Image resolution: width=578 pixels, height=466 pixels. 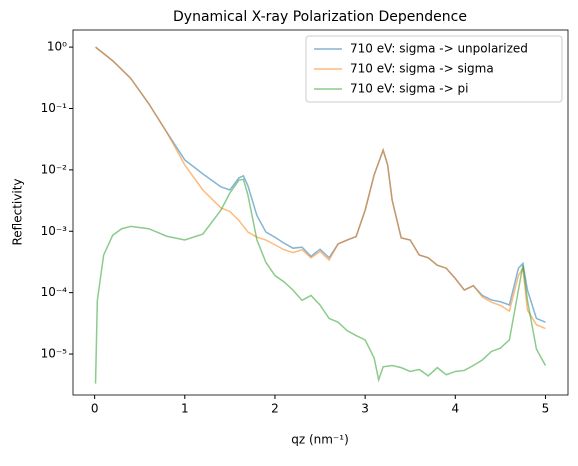 I want to click on x-tick-label: 2, so click(x=275, y=409).